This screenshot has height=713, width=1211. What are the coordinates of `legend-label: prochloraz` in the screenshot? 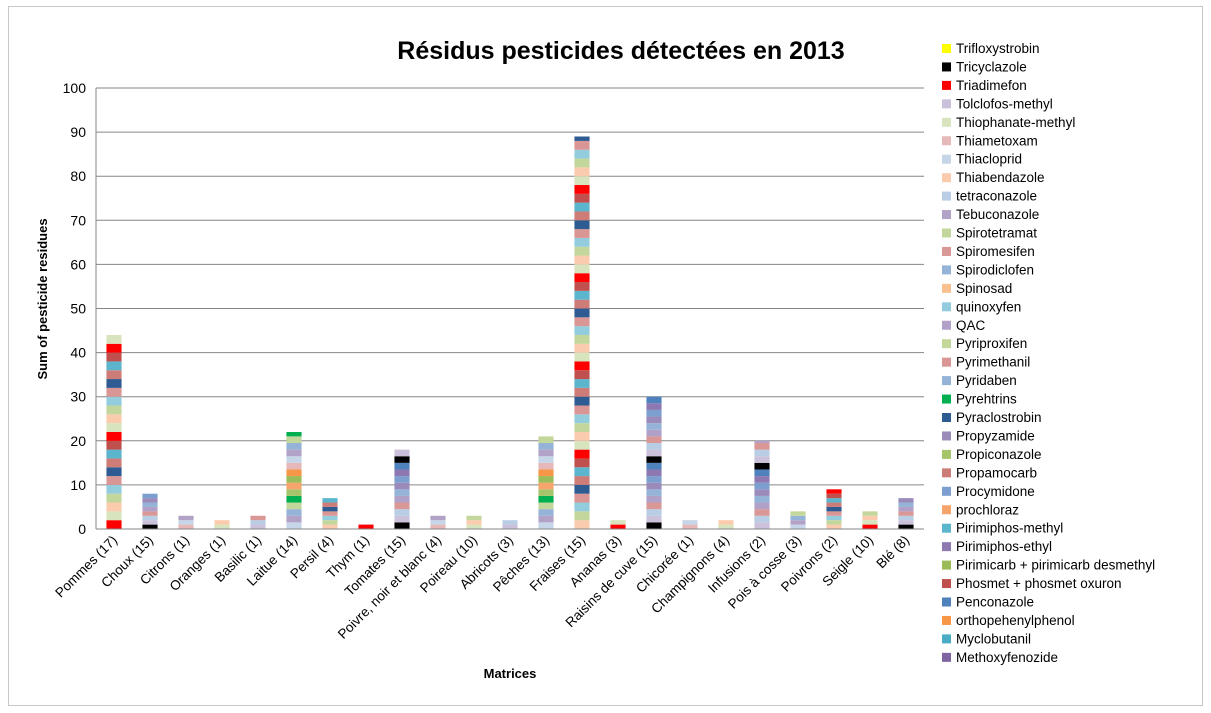 It's located at (987, 509).